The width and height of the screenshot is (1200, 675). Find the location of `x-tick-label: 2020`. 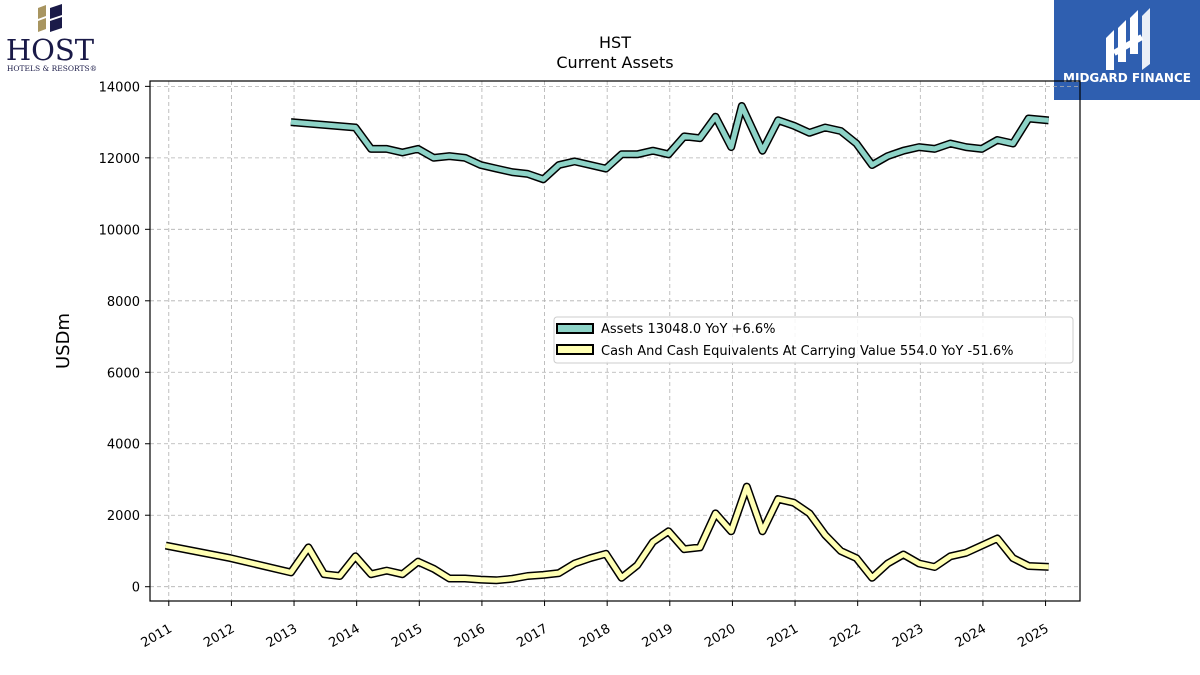

x-tick-label: 2020 is located at coordinates (720, 636).